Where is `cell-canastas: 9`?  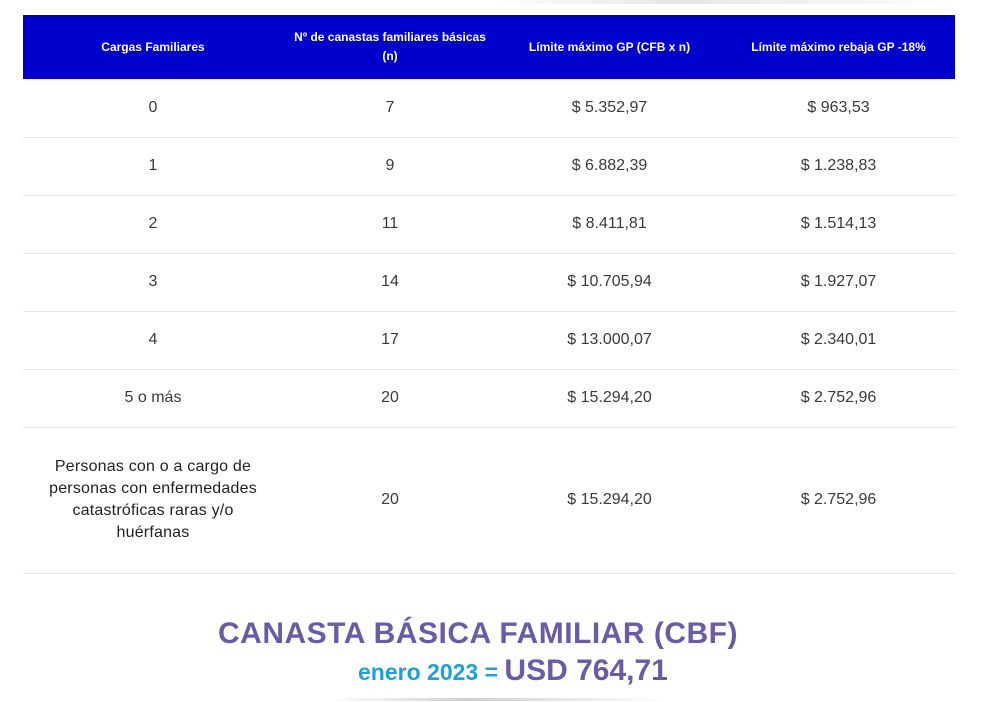
cell-canastas: 9 is located at coordinates (390, 165).